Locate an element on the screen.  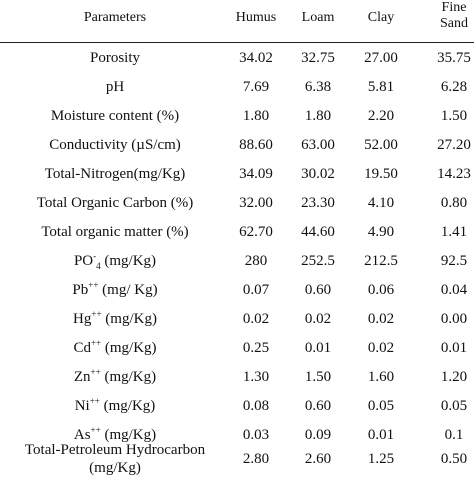
label-base: Ni is located at coordinates (82, 406).